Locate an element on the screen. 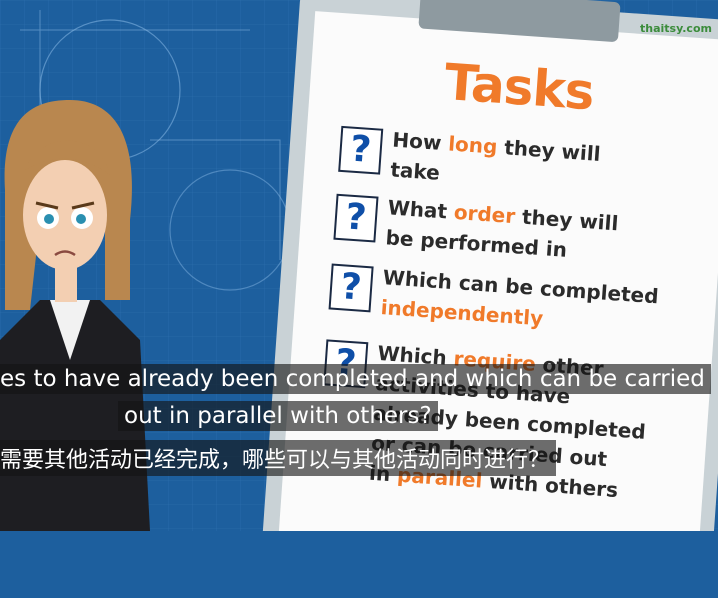 The image size is (718, 598). subtitle: 需要其他活动已经完成，哪些可以与其他活动同时进行？ is located at coordinates (278, 458).